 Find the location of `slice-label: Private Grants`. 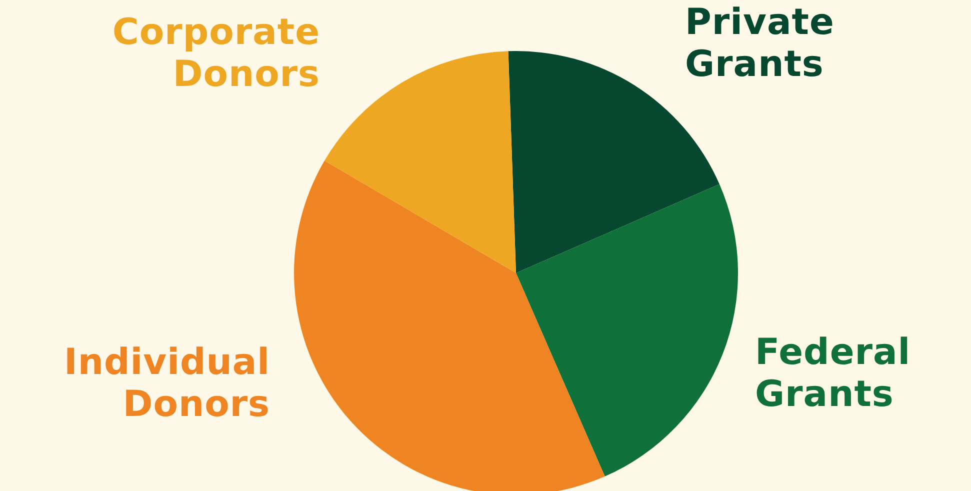

slice-label: Private Grants is located at coordinates (760, 44).